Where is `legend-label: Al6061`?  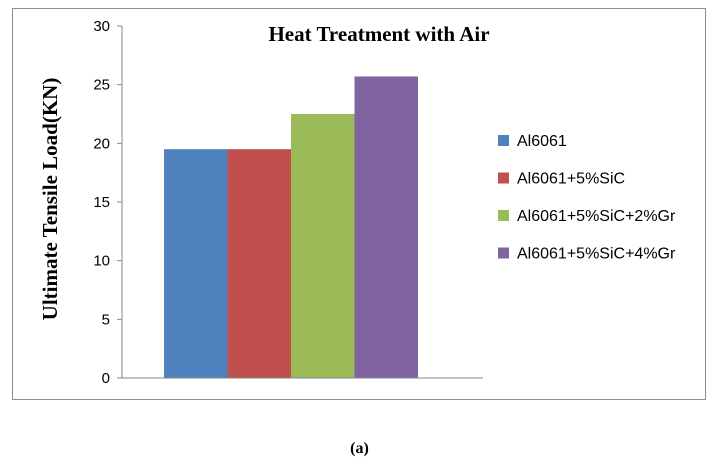
legend-label: Al6061 is located at coordinates (542, 141).